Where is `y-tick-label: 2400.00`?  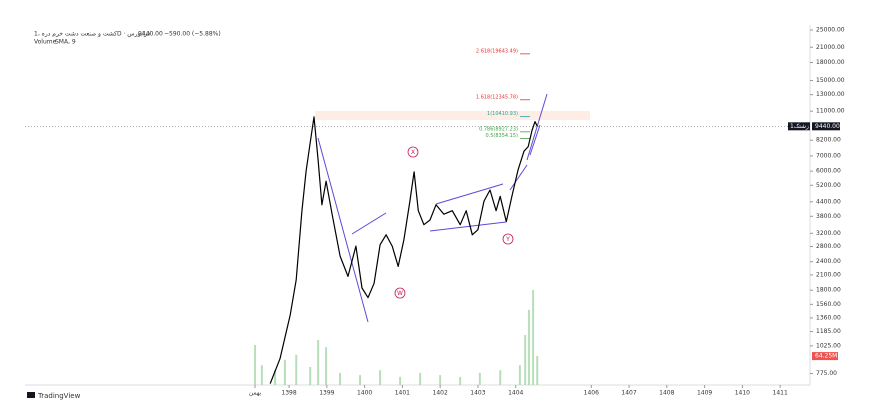
y-tick-label: 2400.00 is located at coordinates (828, 261).